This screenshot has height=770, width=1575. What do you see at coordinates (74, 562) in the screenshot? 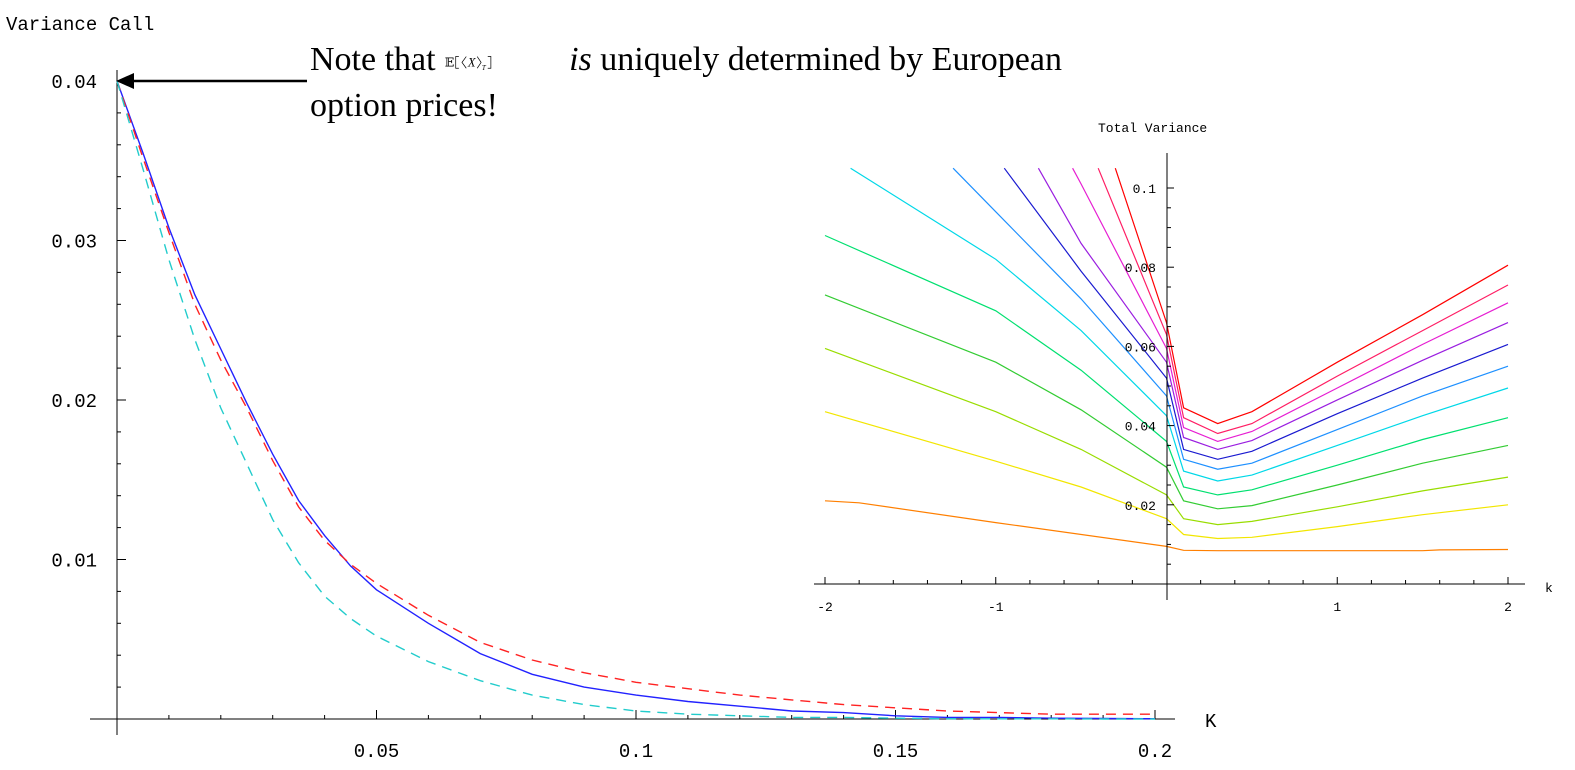
I see `main-y-tick-label: 0.01` at bounding box center [74, 562].